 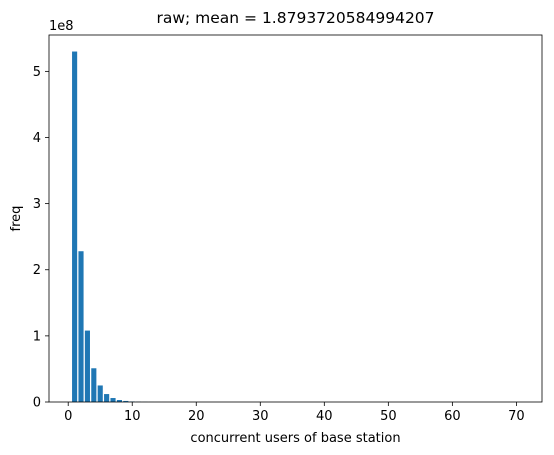 What do you see at coordinates (41, 238) in the screenshot?
I see `y-axis-ticks: 0 1 2 3 4 5` at bounding box center [41, 238].